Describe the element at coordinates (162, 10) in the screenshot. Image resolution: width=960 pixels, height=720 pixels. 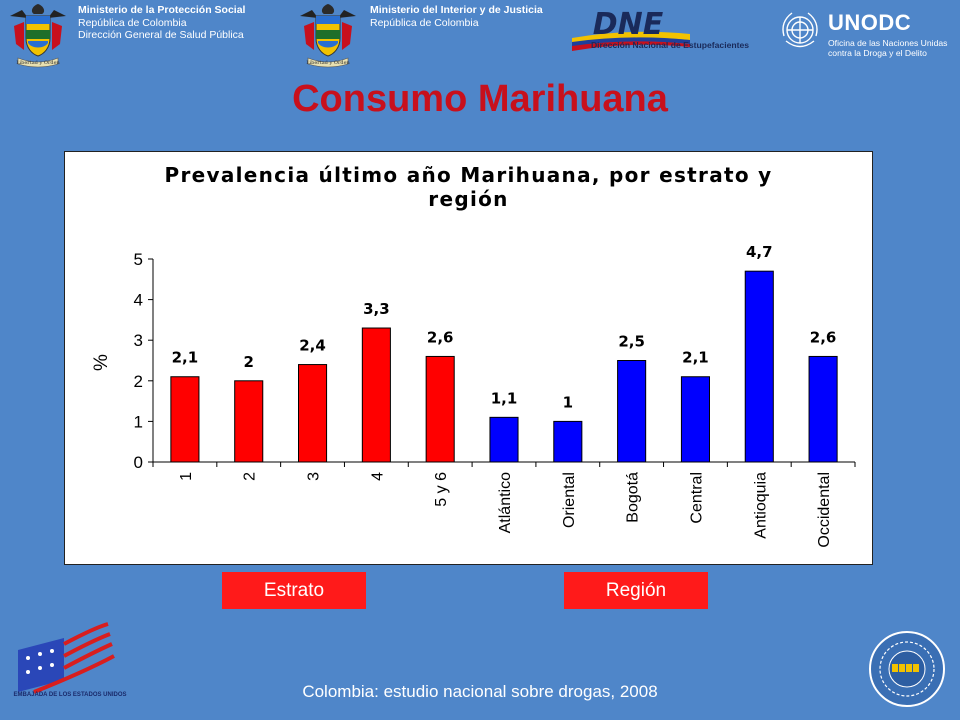
I see `ministry-protection-title: Ministerio de la Protección Social` at that location.